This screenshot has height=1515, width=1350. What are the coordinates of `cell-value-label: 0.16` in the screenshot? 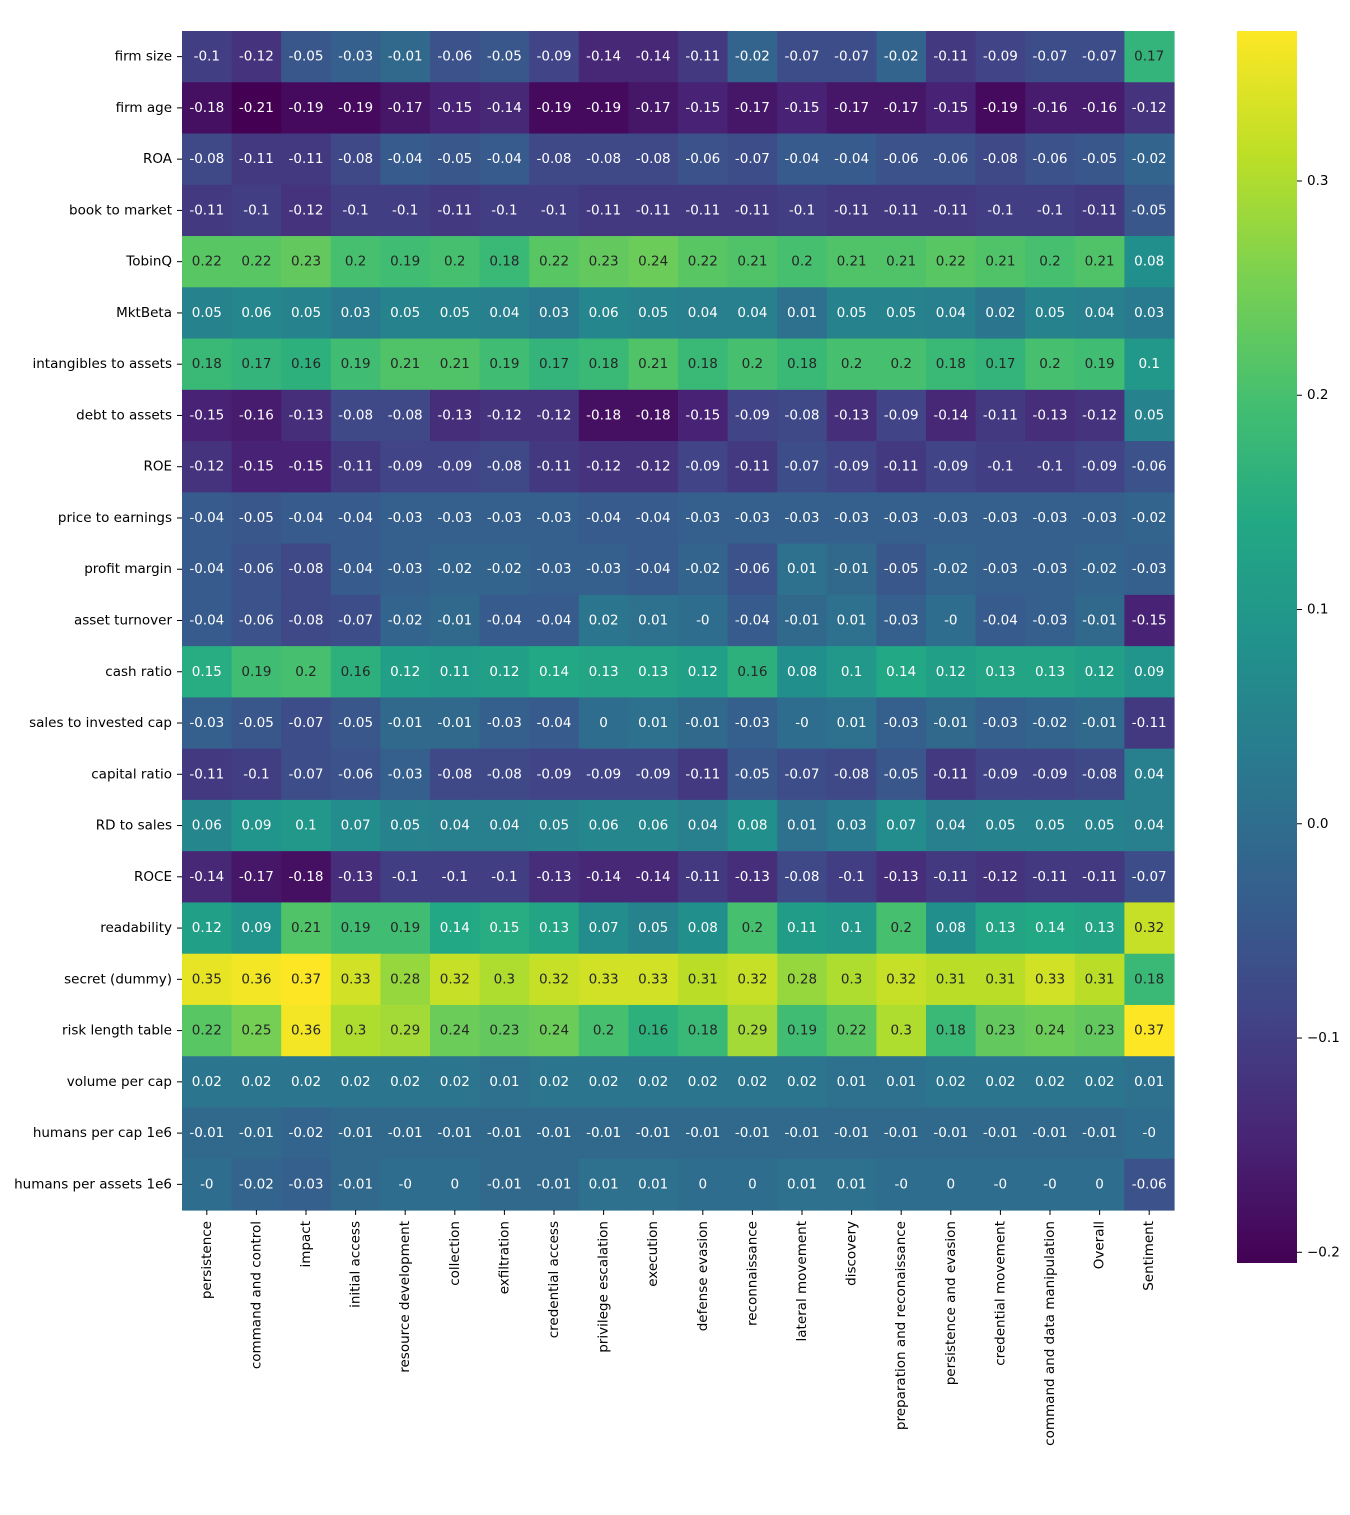 It's located at (356, 672).